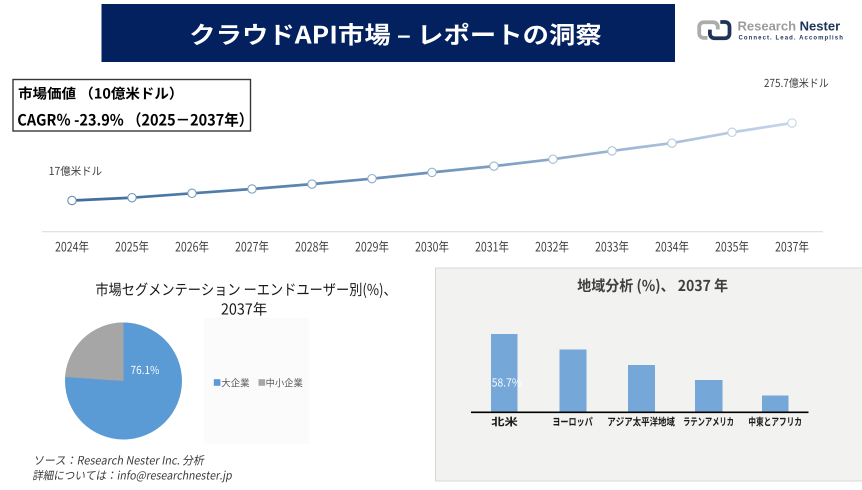 Image resolution: width=862 pixels, height=490 pixels. Describe the element at coordinates (791, 39) in the screenshot. I see `svg-text: Connect. Lead. Accomplish` at that location.